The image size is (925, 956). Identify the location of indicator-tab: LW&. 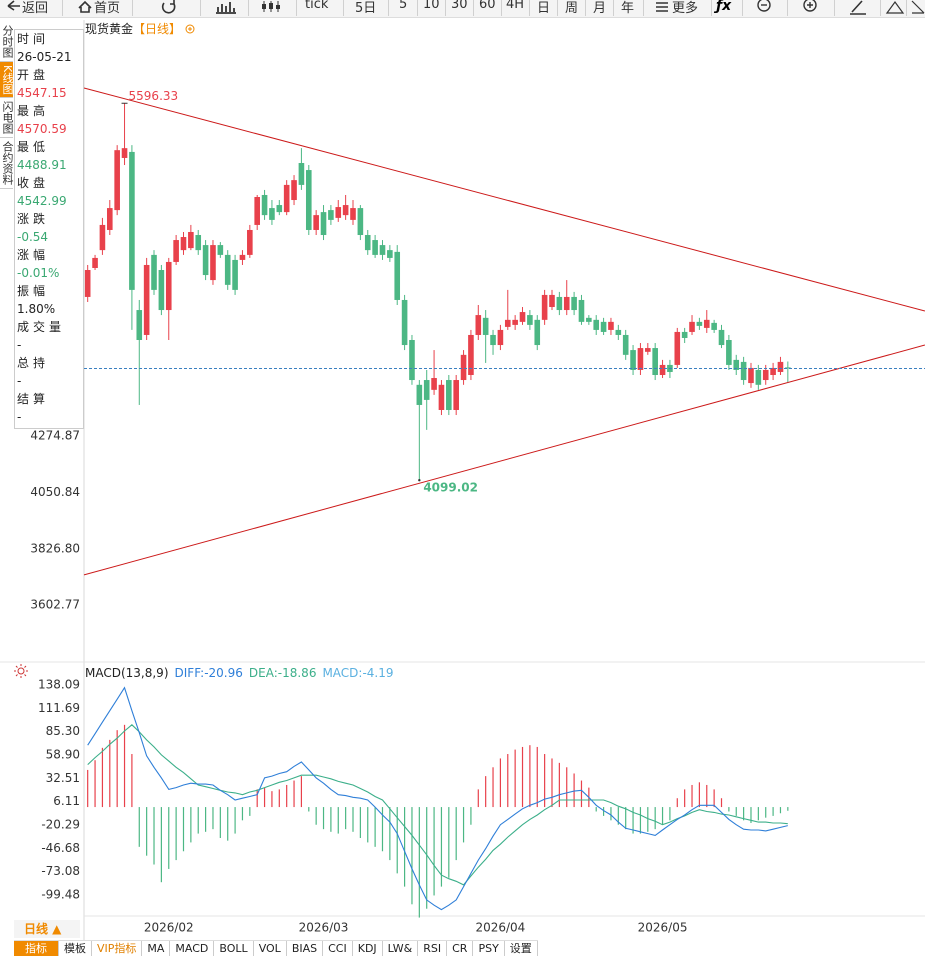
(401, 948).